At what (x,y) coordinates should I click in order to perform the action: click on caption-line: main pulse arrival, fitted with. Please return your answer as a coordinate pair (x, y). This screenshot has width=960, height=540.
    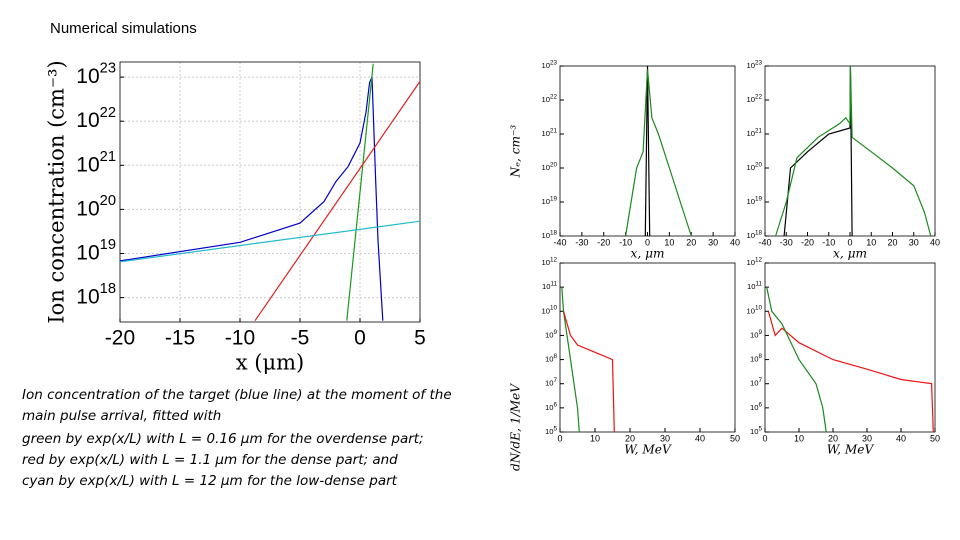
    Looking at the image, I should click on (122, 416).